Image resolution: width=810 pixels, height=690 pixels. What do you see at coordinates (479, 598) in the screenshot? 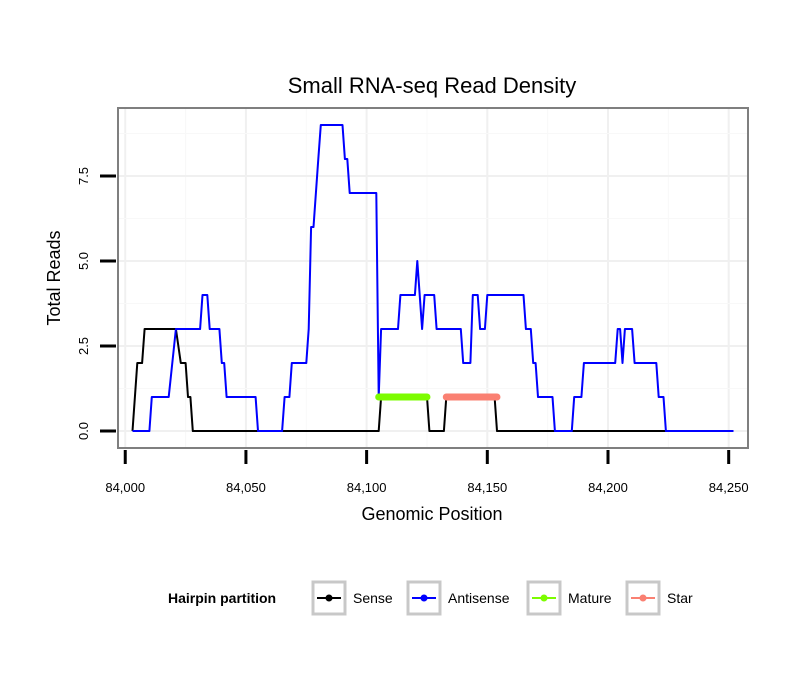
I see `legend-label-antisense: Antisense` at bounding box center [479, 598].